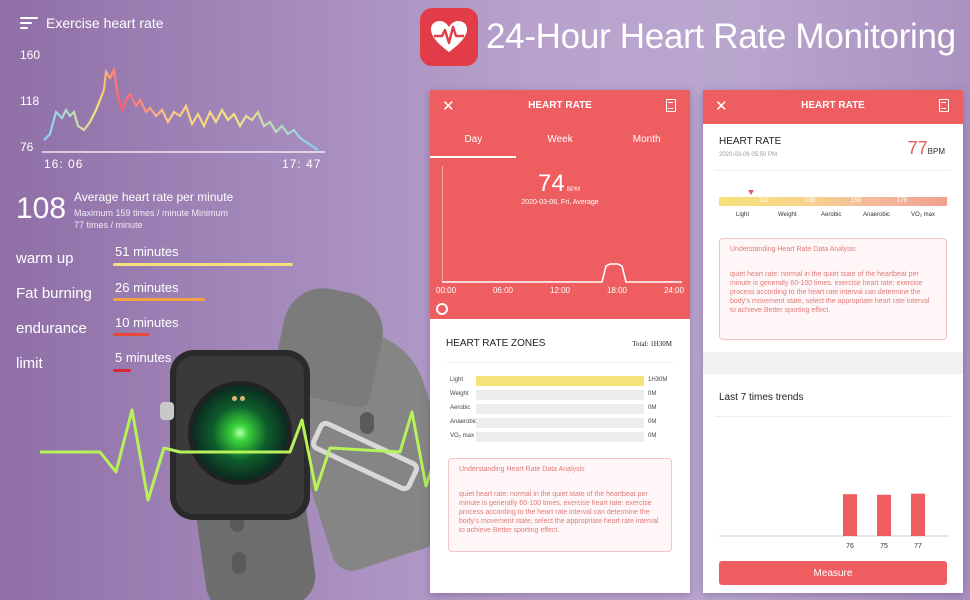  Describe the element at coordinates (834, 521) in the screenshot. I see `trend-bar-chart: 76 75 77` at that location.